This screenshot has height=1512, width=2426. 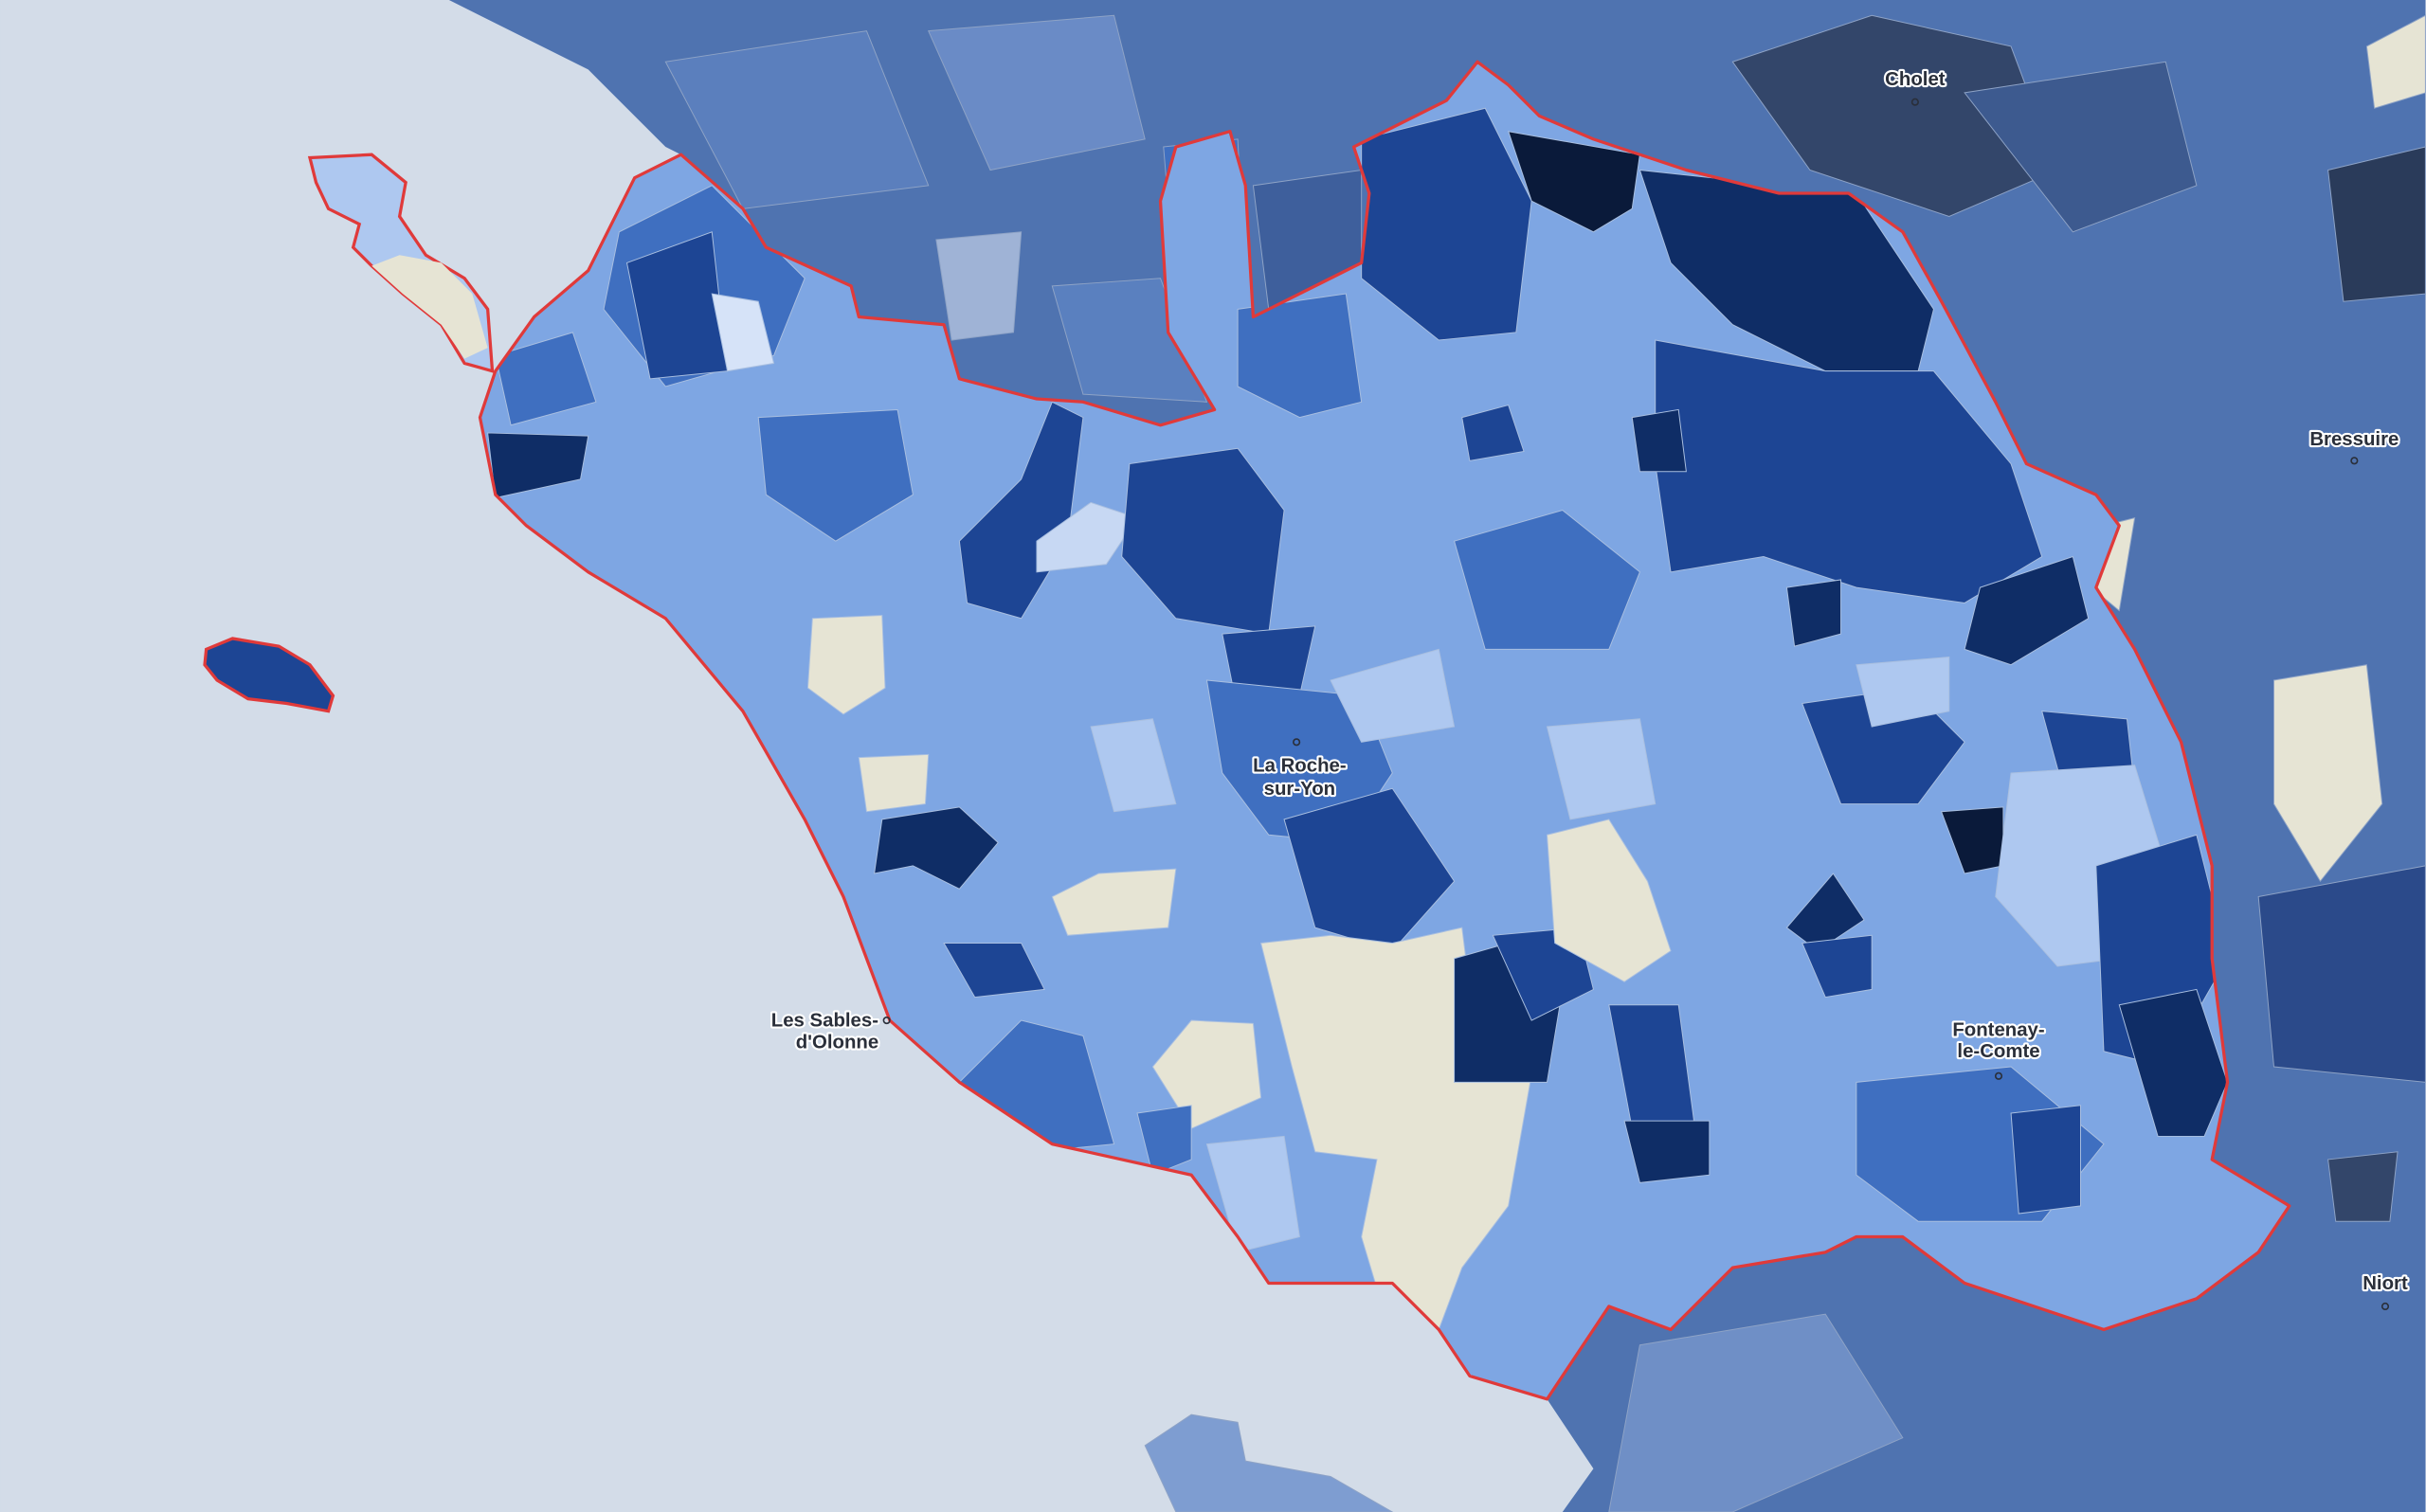 I want to click on place-label: Les Sables-, so click(x=824, y=1021).